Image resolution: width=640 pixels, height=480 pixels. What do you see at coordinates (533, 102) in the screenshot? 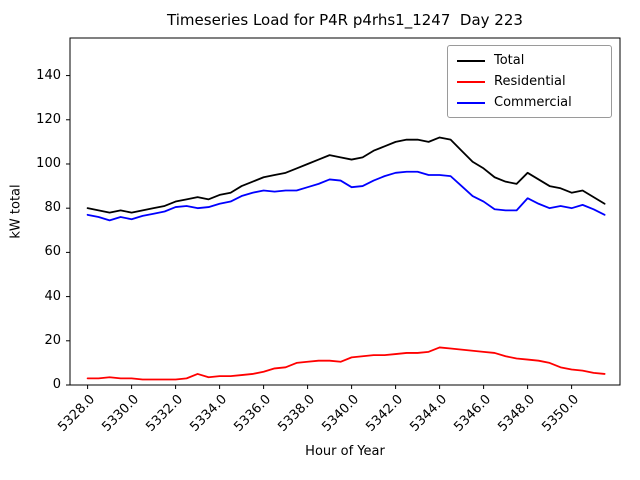
I see `legend-label-commercial: Commercial` at bounding box center [533, 102].